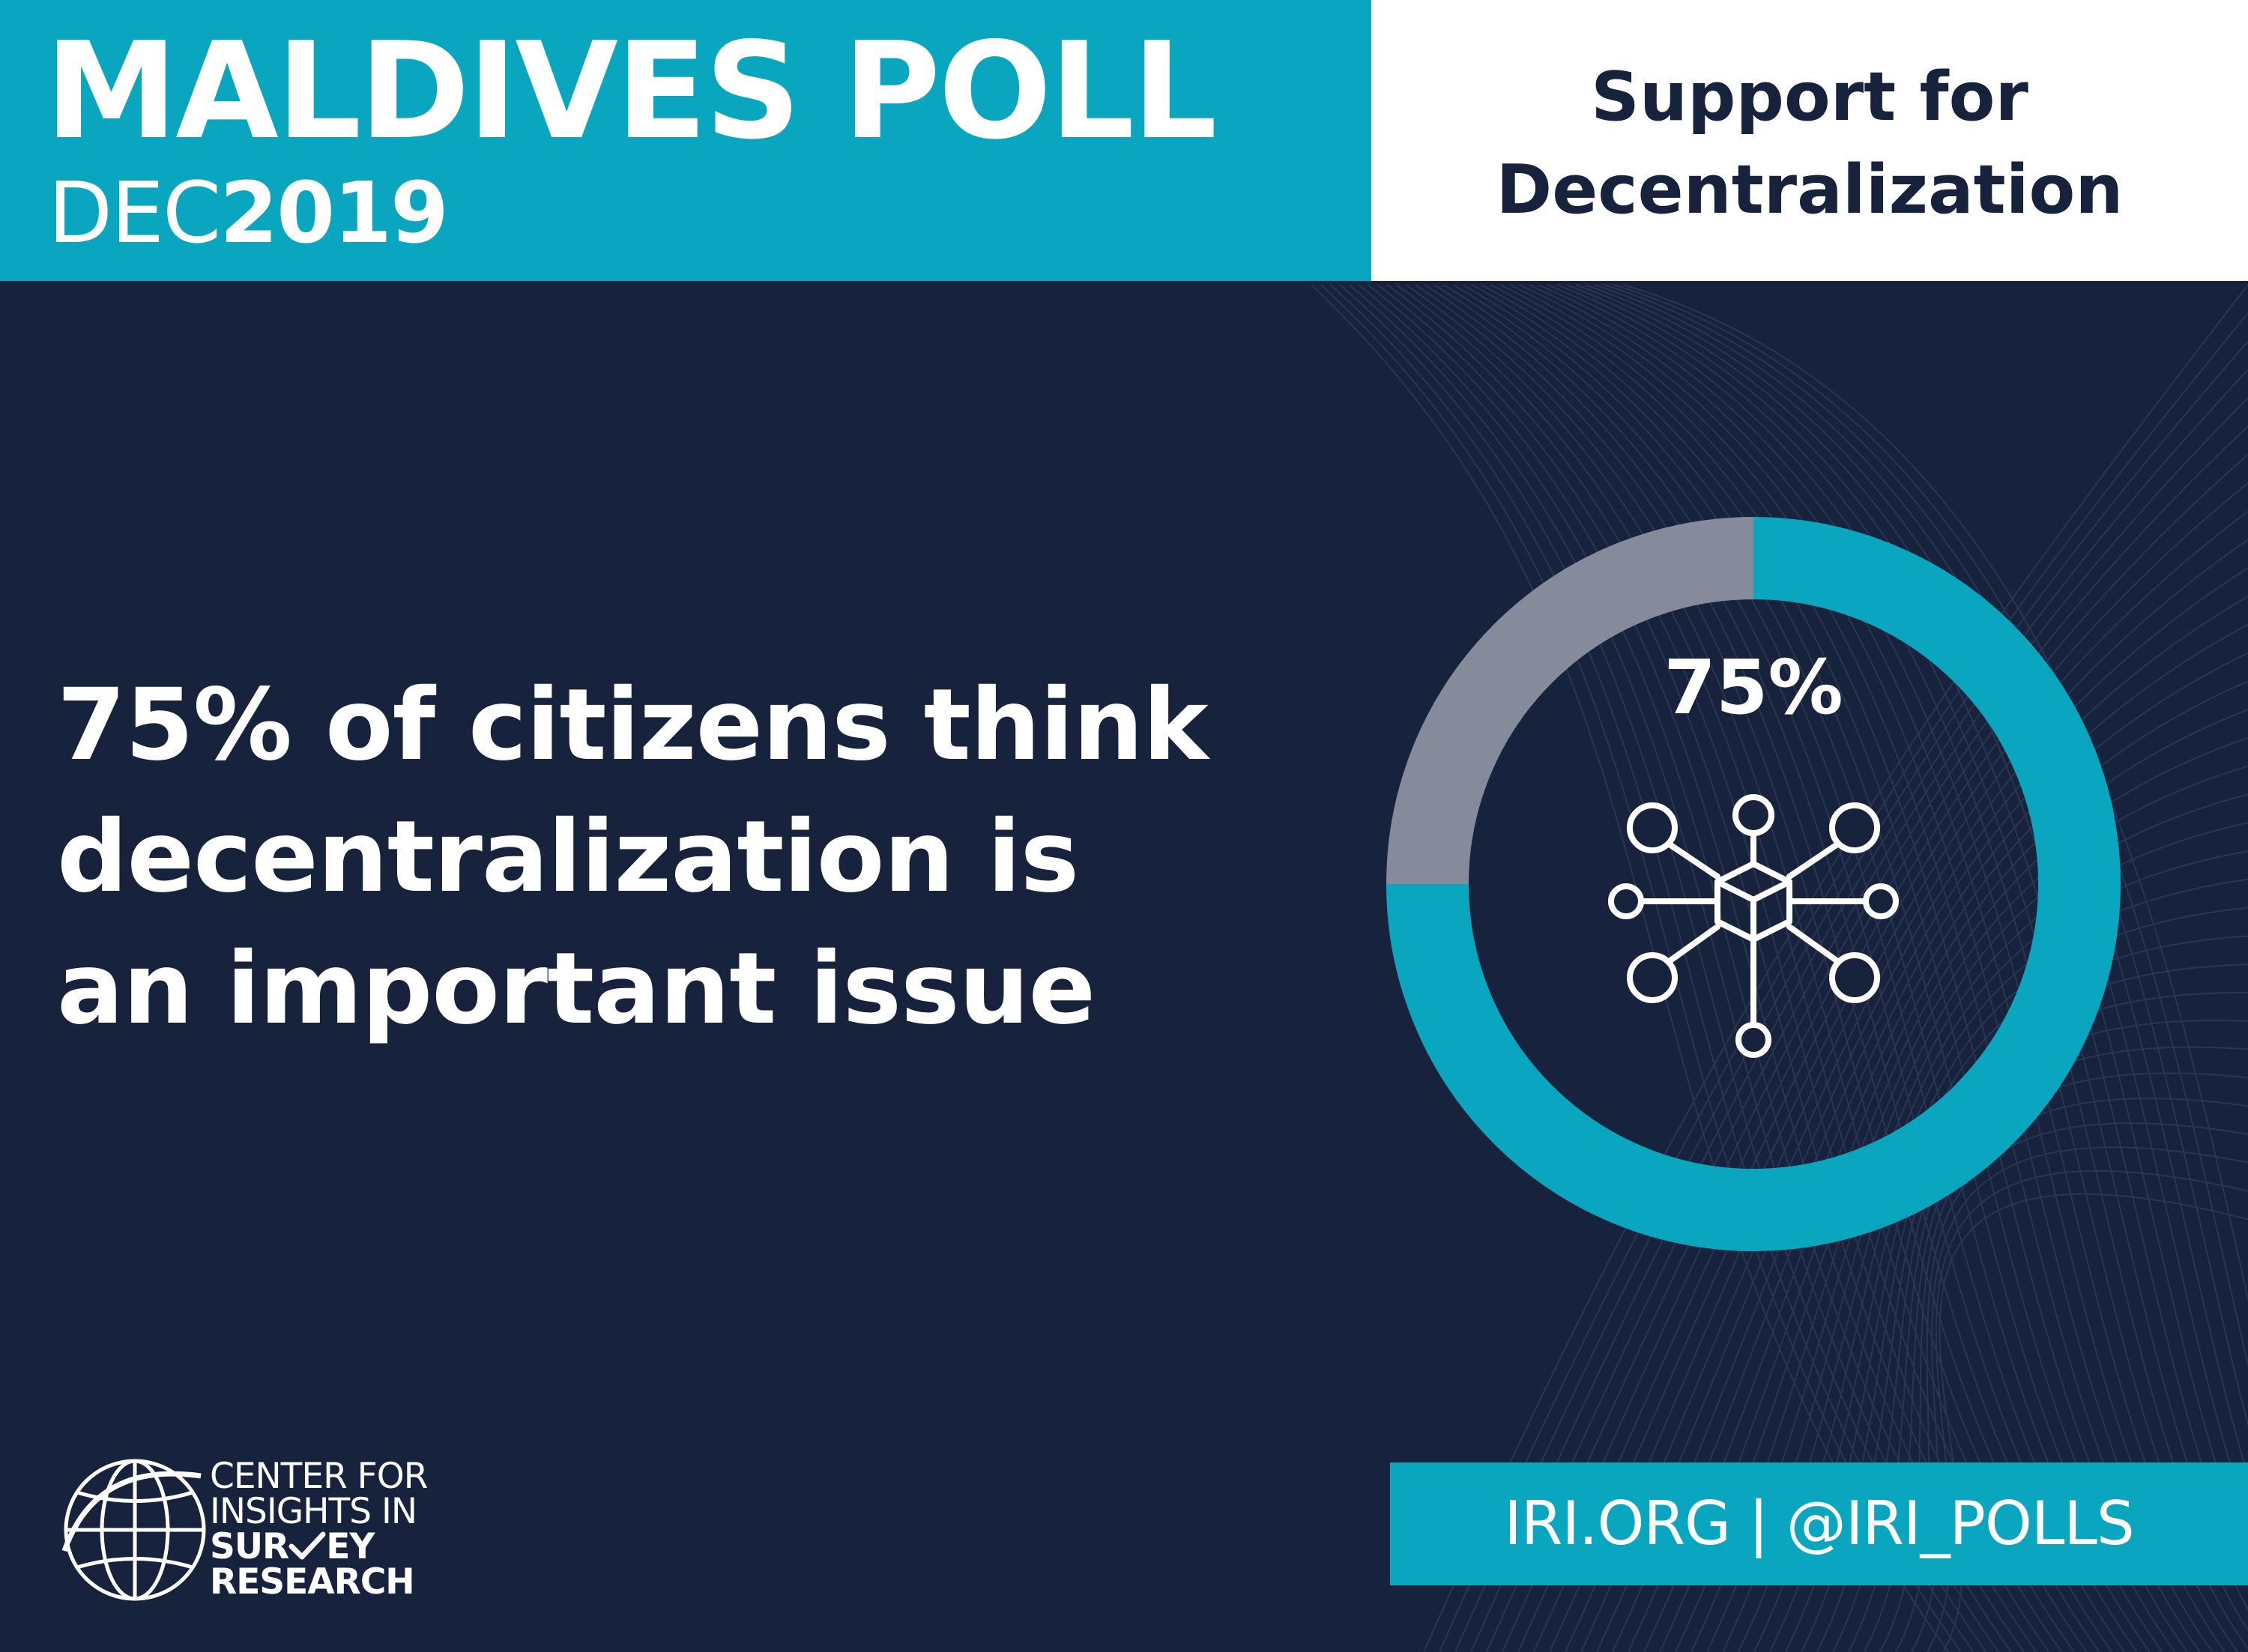  I want to click on donut-chart, so click(1753, 884).